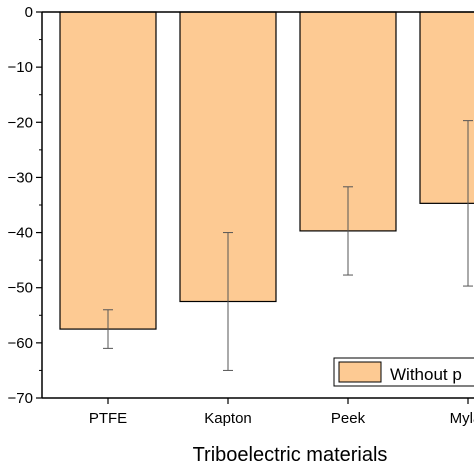 The height and width of the screenshot is (474, 474). Describe the element at coordinates (29, 12) in the screenshot. I see `y-tick-label: 0` at that location.